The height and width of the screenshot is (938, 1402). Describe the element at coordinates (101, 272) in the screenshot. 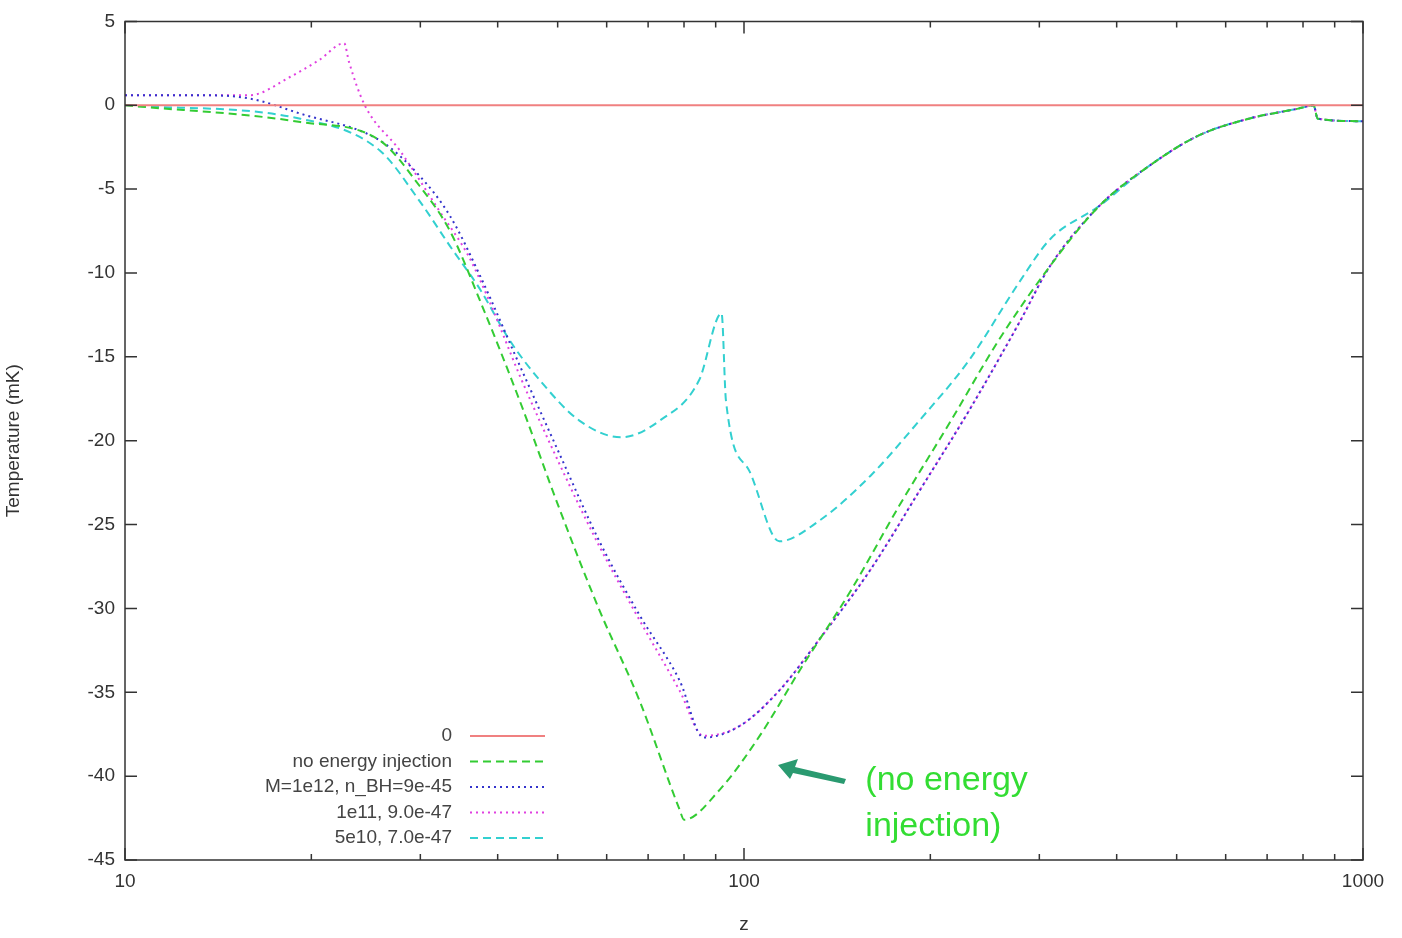

I see `y-tick-label: -10` at that location.